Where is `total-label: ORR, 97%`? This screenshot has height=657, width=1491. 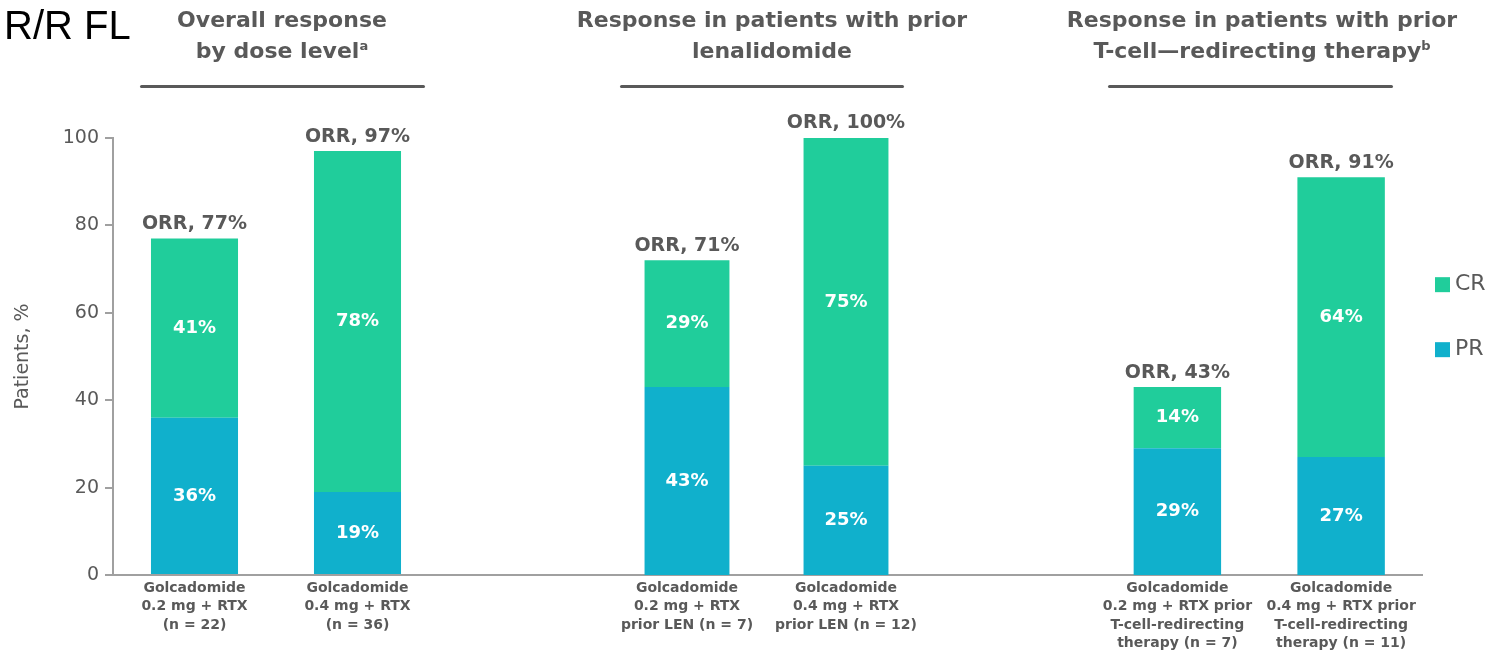
total-label: ORR, 97% is located at coordinates (357, 134).